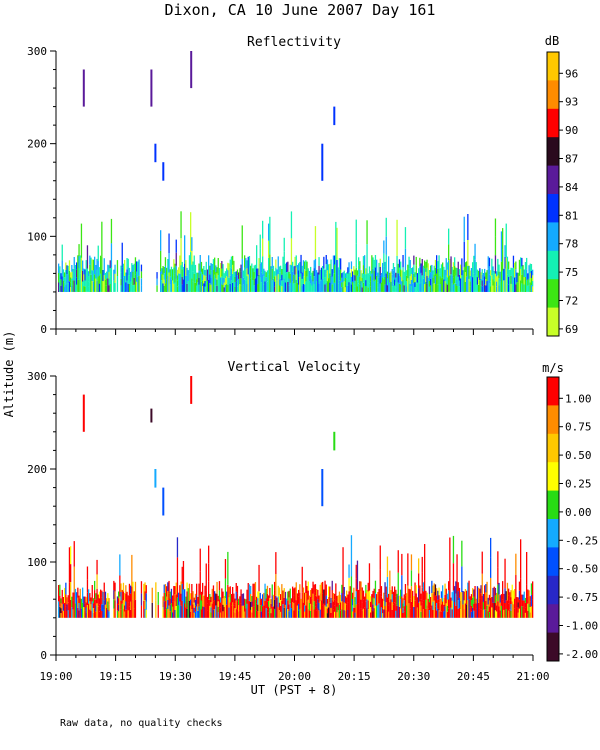 This screenshot has width=600, height=750. I want to click on colorbar-label: -2.00, so click(581, 654).